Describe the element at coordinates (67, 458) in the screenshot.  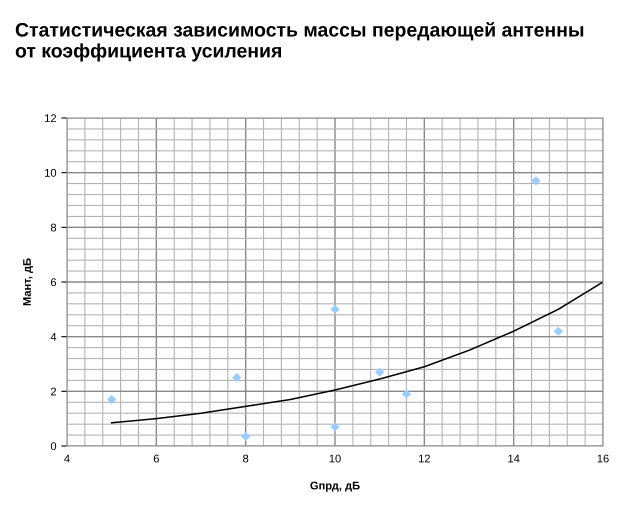
I see `x-tick-label: 4` at that location.